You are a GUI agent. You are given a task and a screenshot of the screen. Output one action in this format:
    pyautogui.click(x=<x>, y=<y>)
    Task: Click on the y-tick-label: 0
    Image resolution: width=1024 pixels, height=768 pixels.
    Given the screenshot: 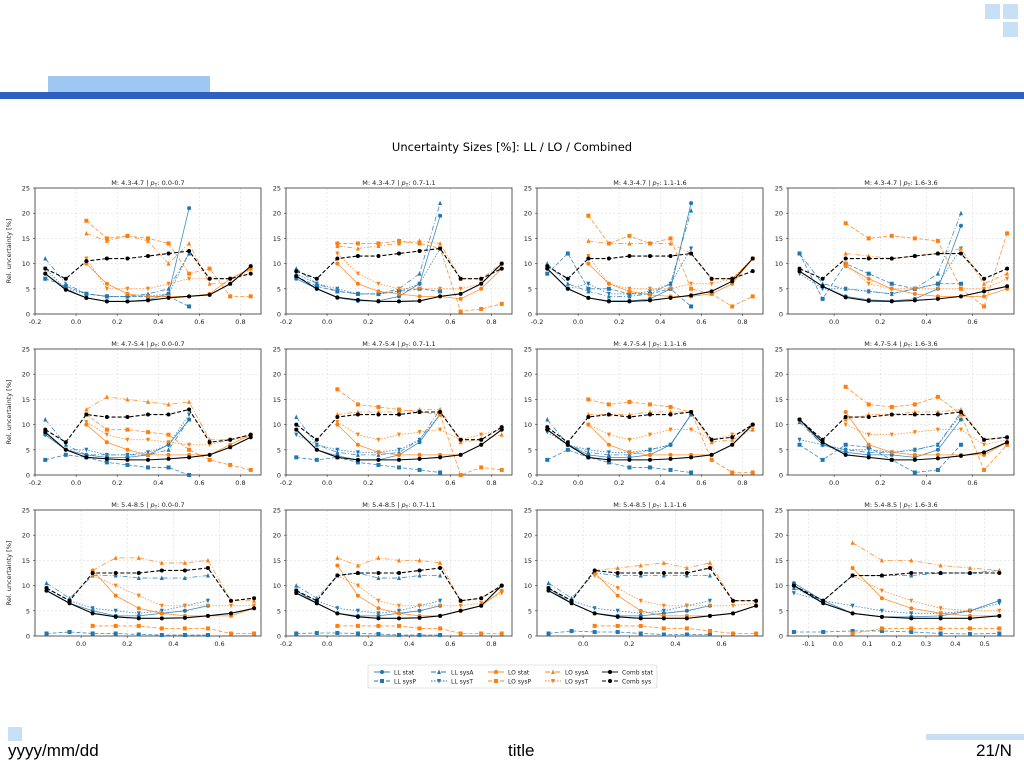 What is the action you would take?
    pyautogui.click(x=781, y=476)
    